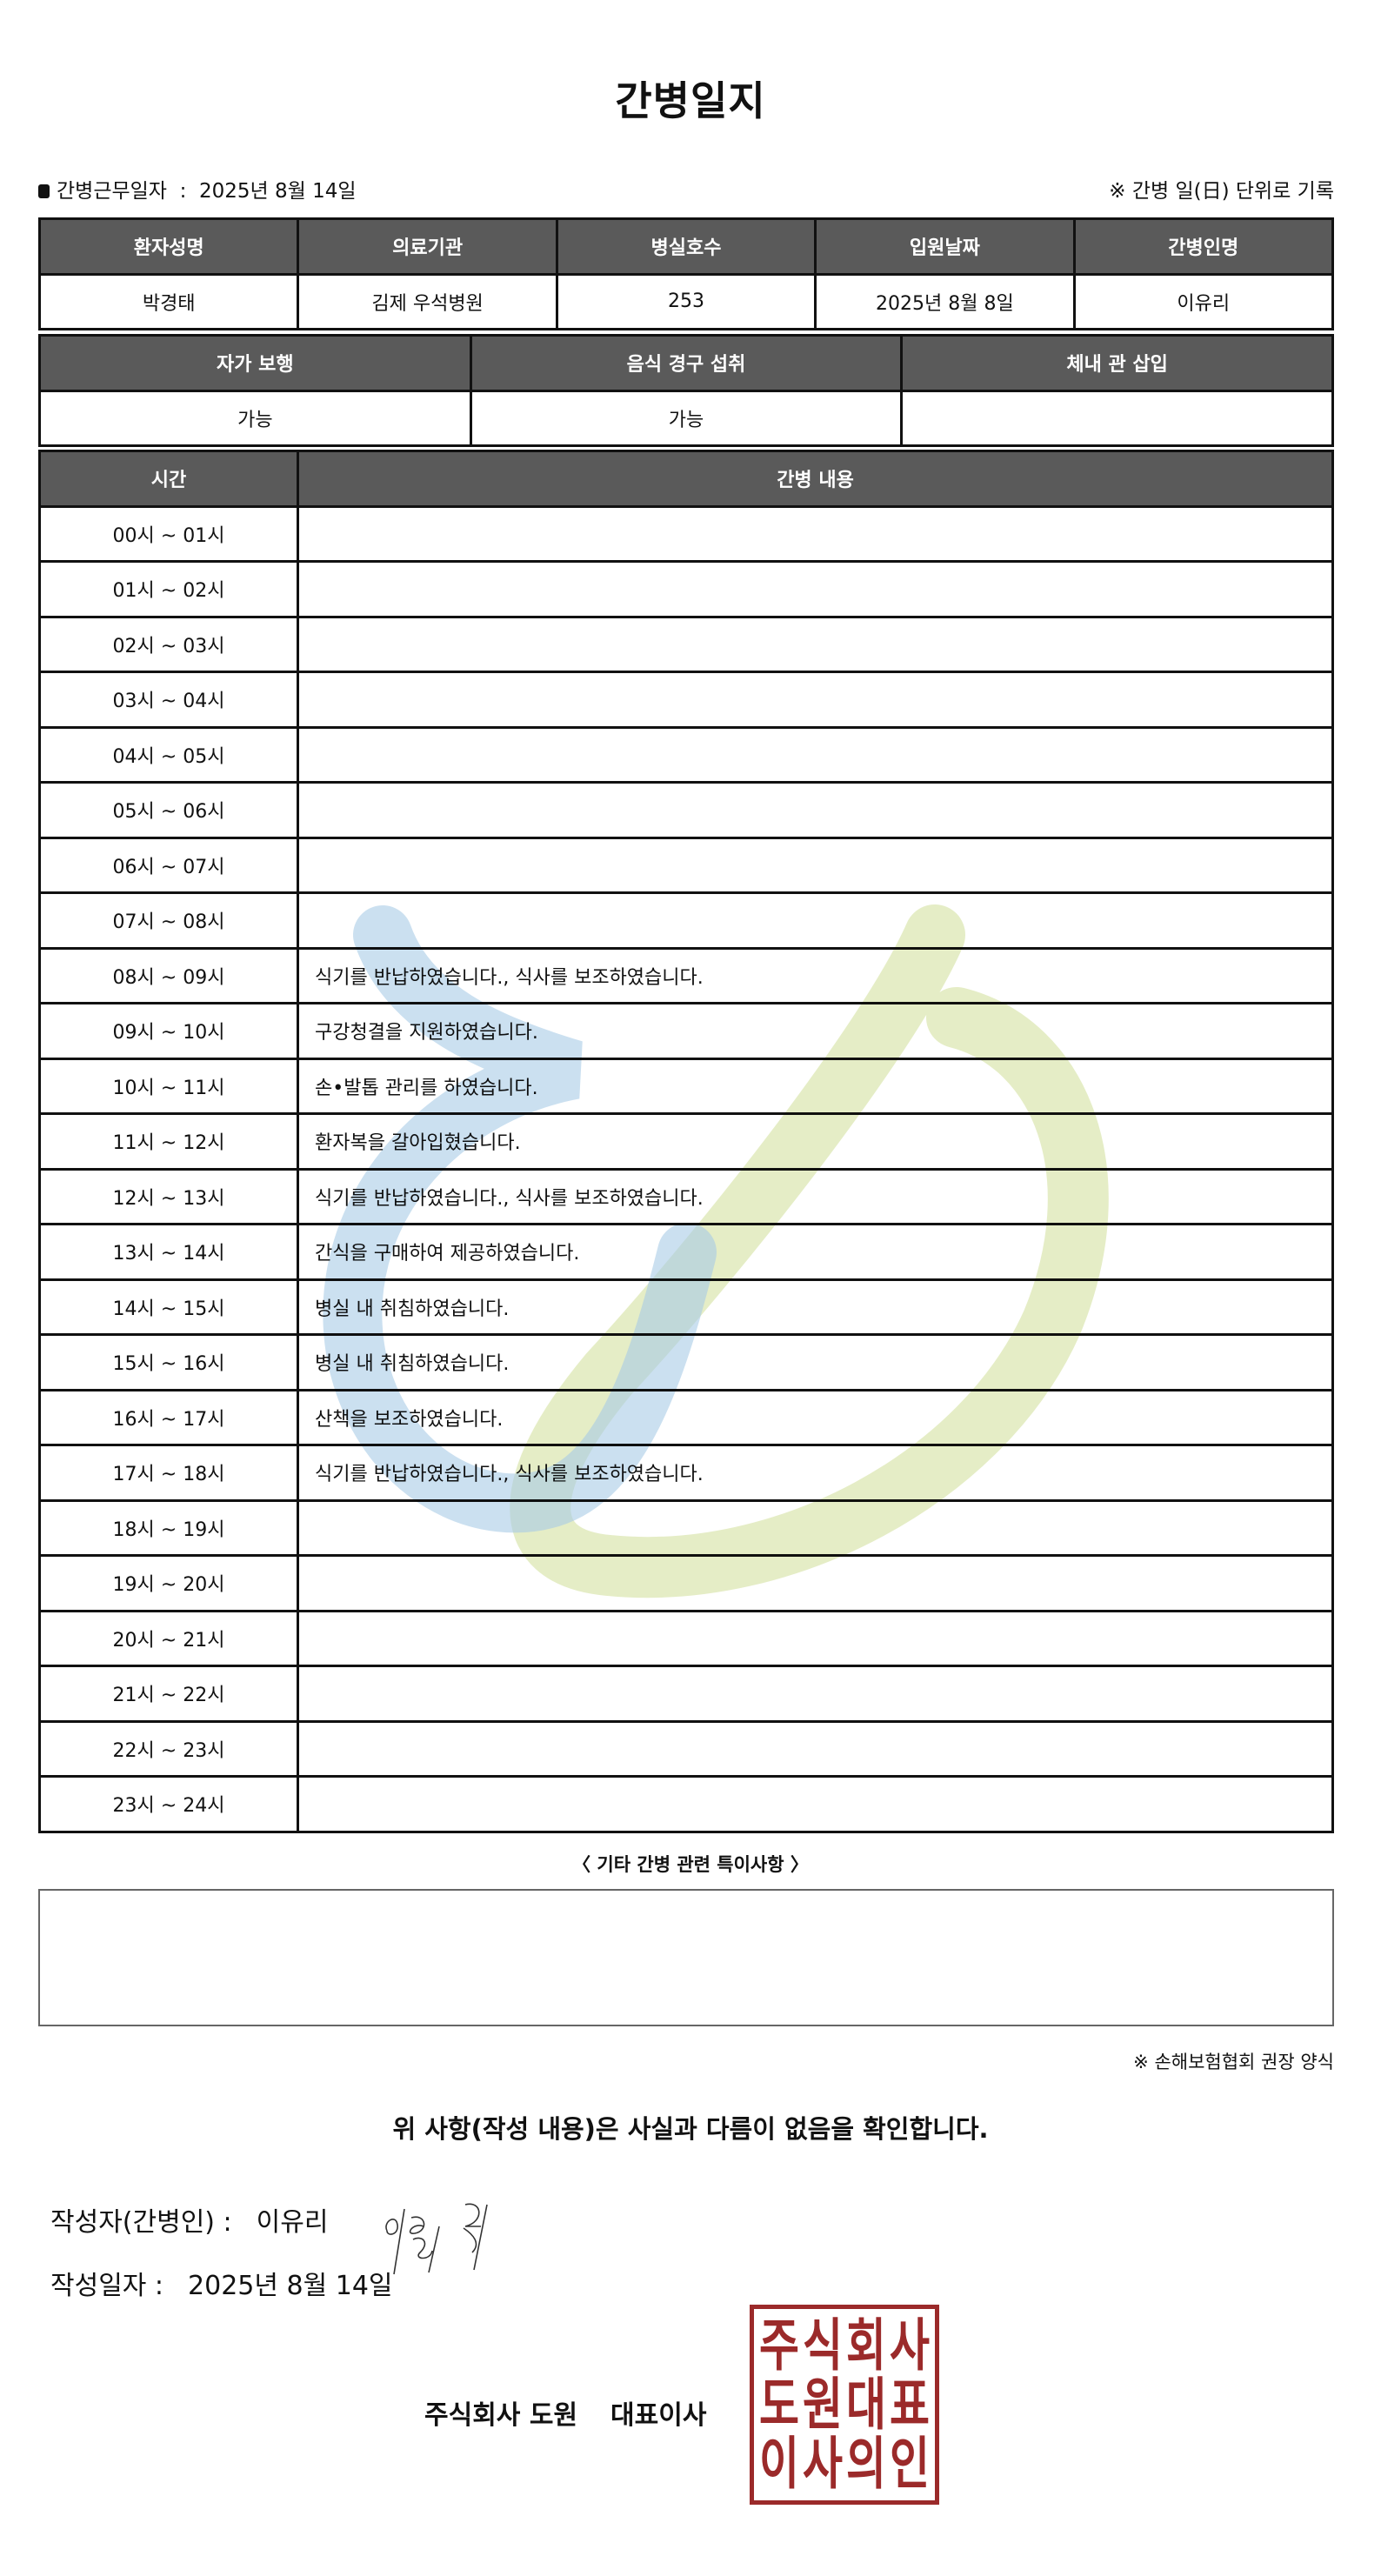 The image size is (1381, 2576). Describe the element at coordinates (277, 191) in the screenshot. I see `work-date-value: 2025년 8월 14일` at that location.